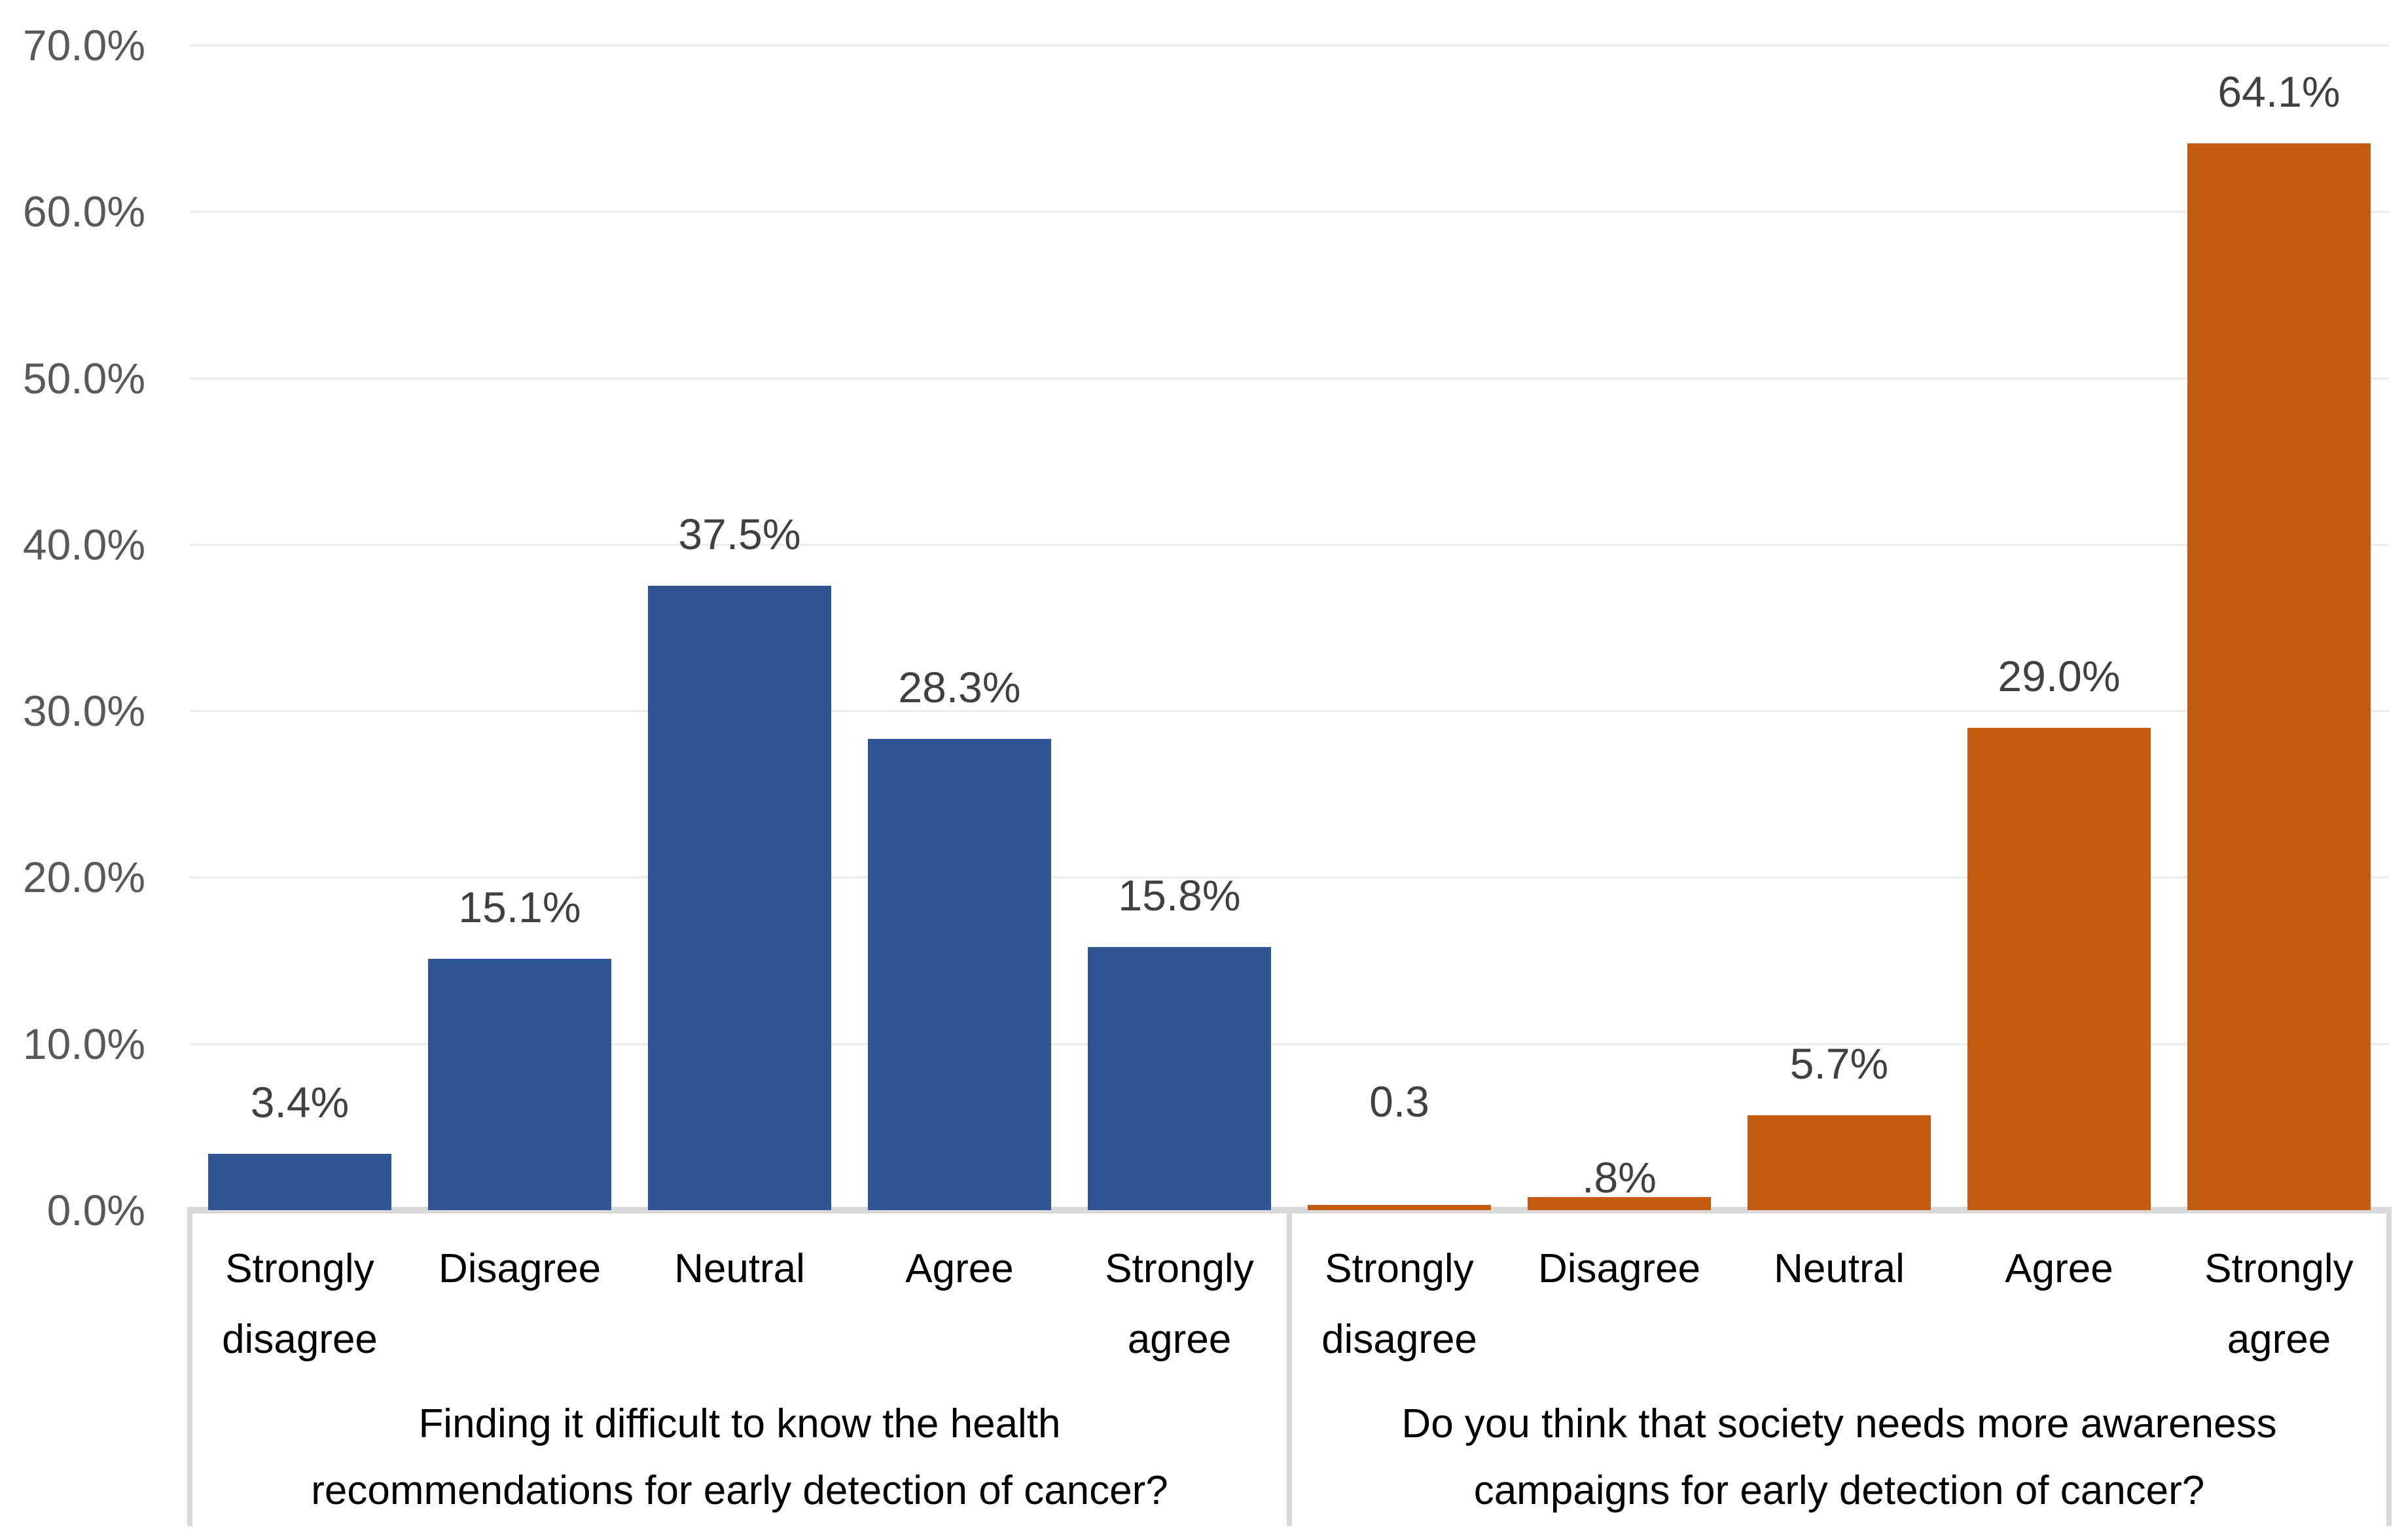  Describe the element at coordinates (2279, 91) in the screenshot. I see `bar-value-label: 64.1%` at that location.